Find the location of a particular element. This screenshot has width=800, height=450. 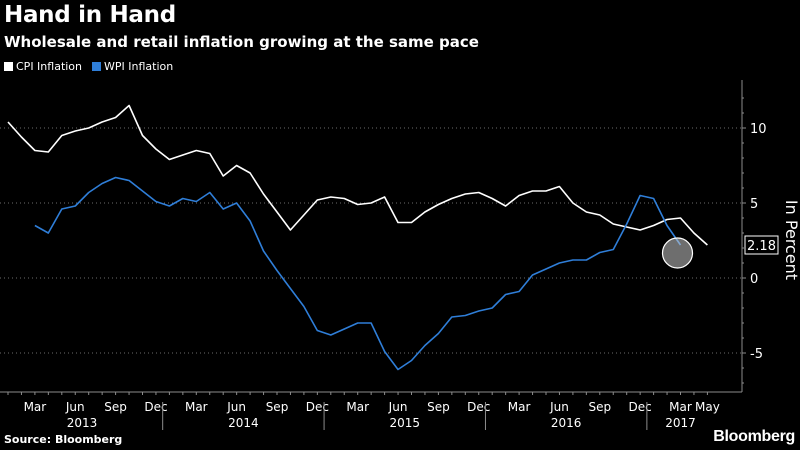

highlight-marker is located at coordinates (677, 253).